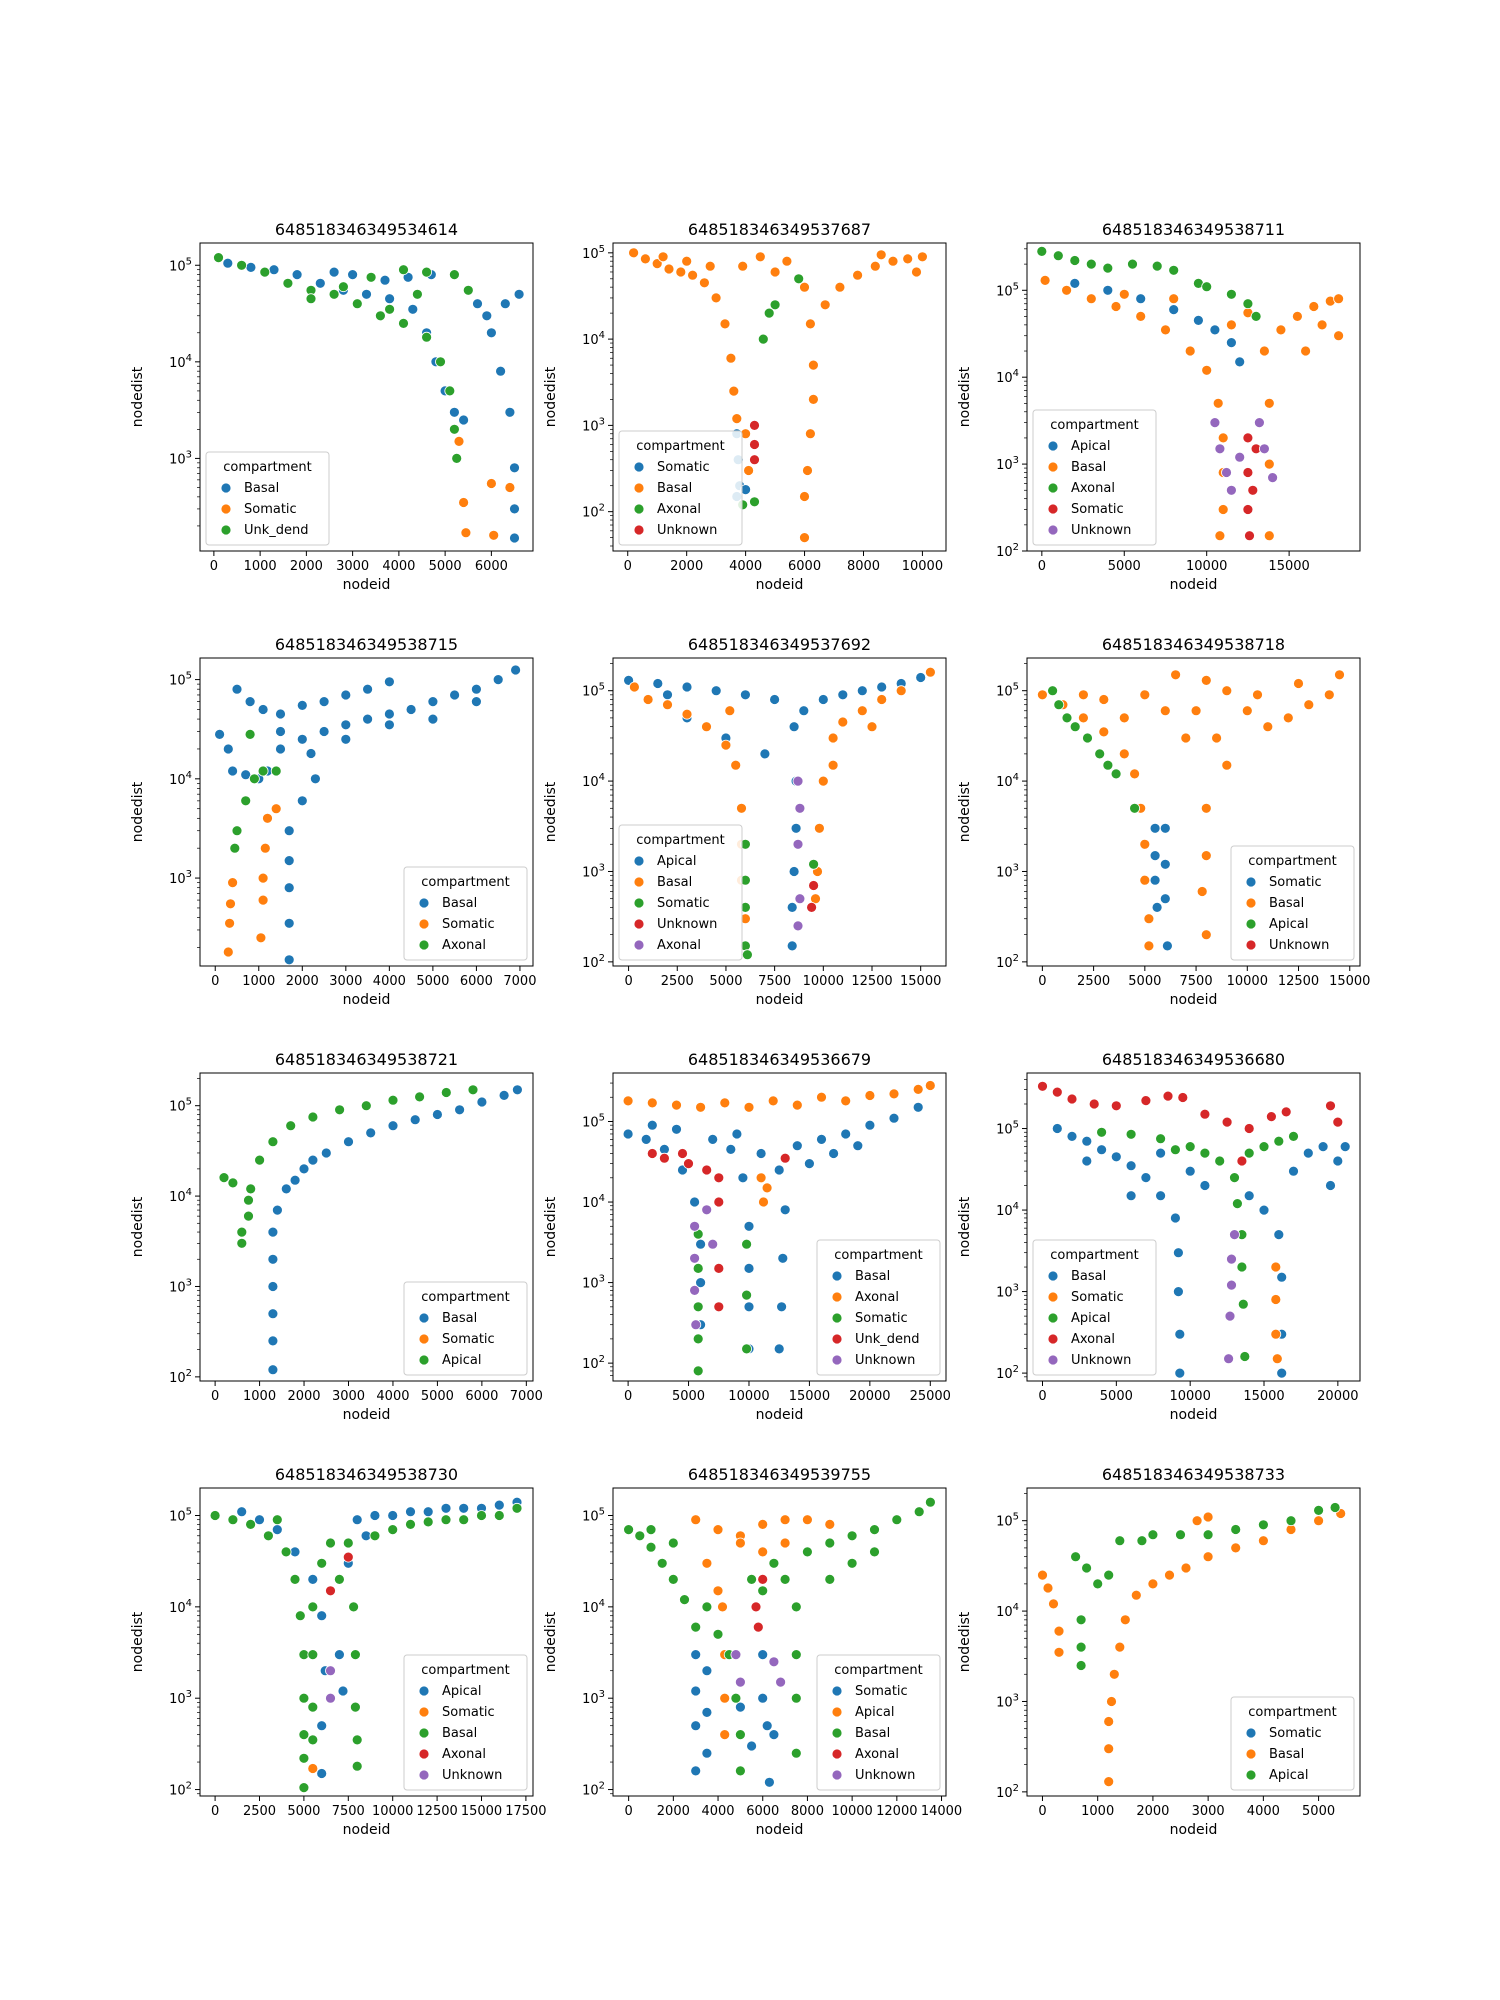 The height and width of the screenshot is (2000, 1500). What do you see at coordinates (215, 981) in the screenshot?
I see `x-tick-label: 0` at bounding box center [215, 981].